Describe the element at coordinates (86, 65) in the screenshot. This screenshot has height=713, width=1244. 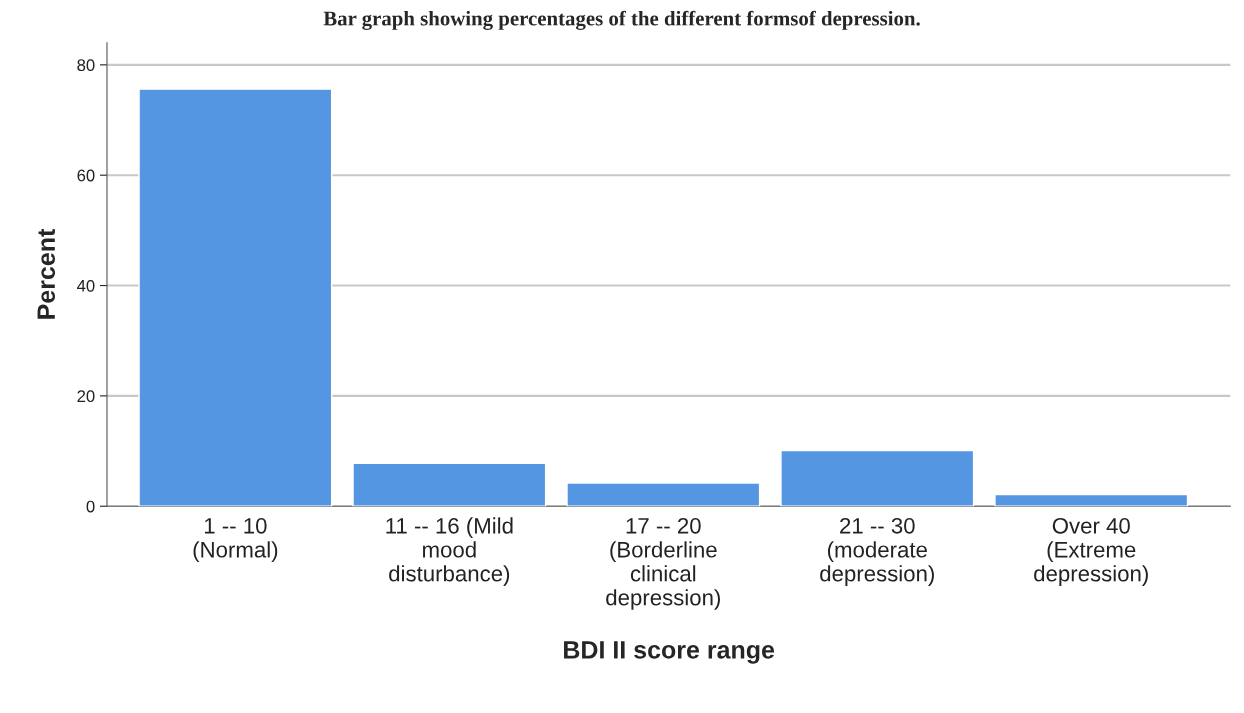
I see `y-tick-label: 80` at that location.